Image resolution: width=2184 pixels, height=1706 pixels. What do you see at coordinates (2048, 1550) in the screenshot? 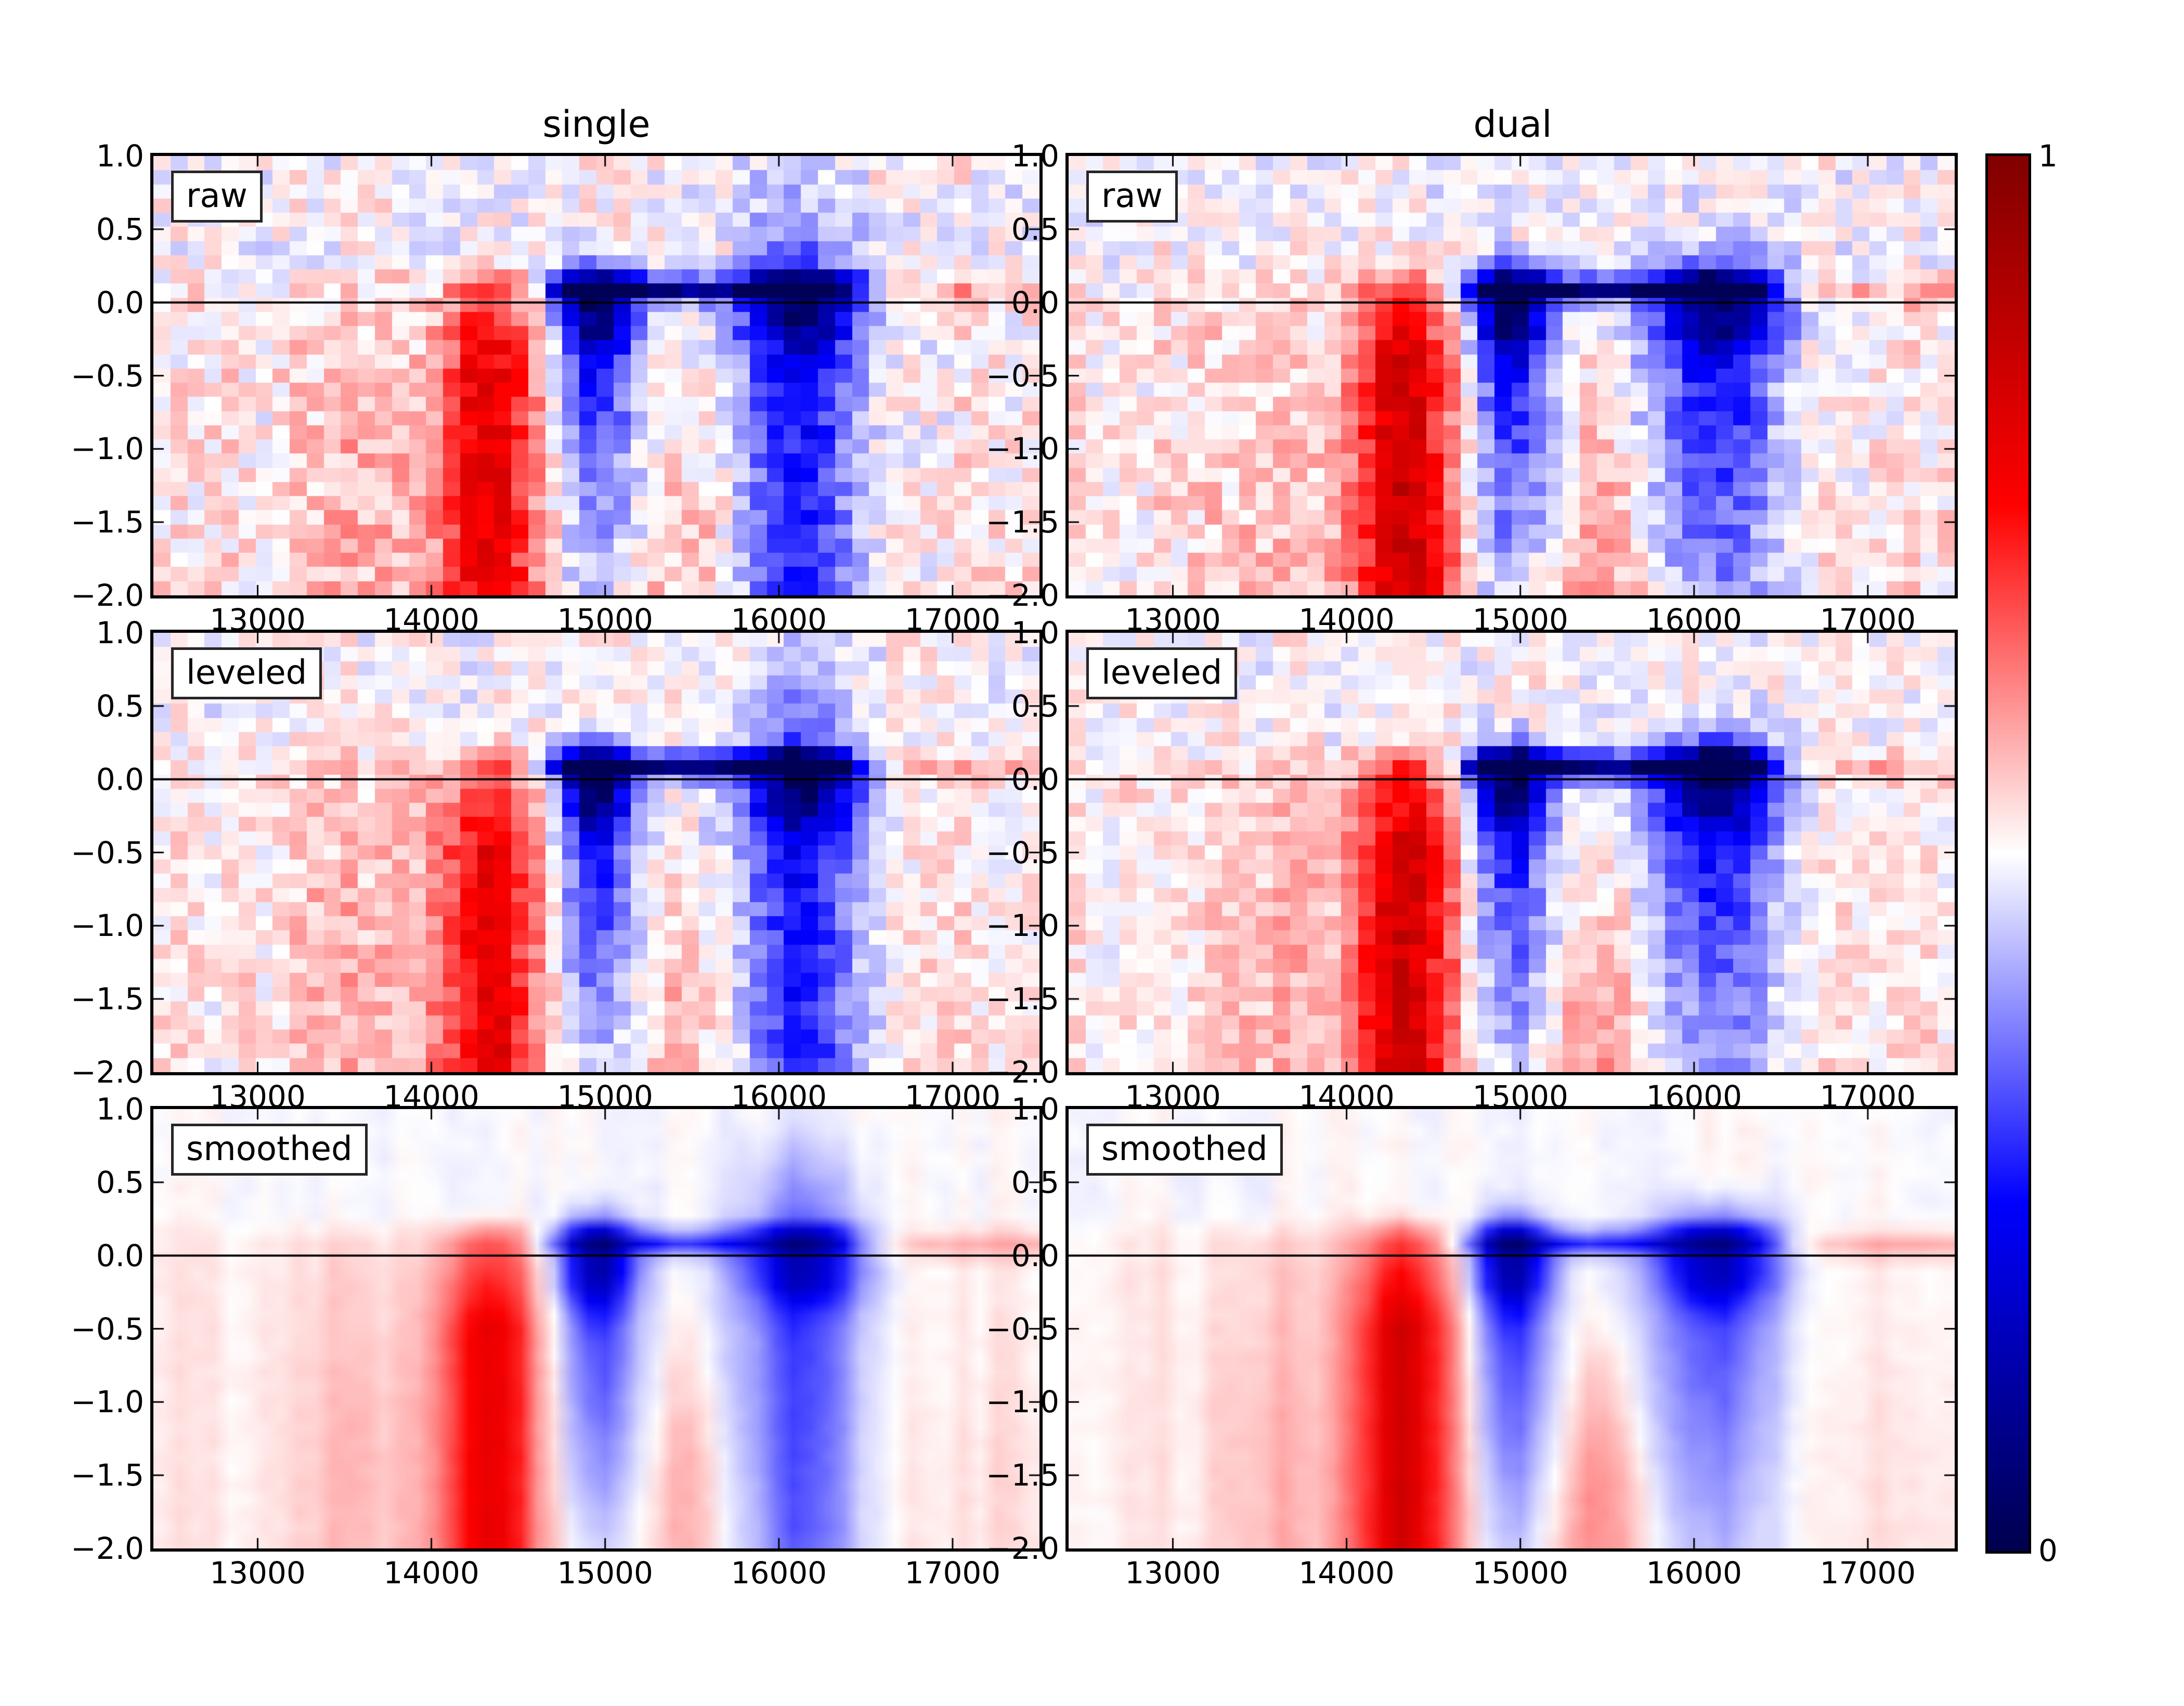
I see `colorbar-bottom-label: 0` at bounding box center [2048, 1550].